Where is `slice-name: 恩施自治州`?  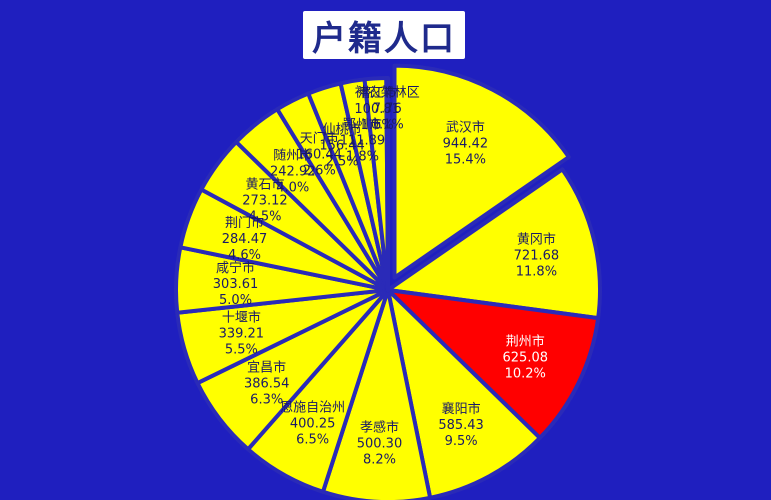 slice-name: 恩施自治州 is located at coordinates (312, 408).